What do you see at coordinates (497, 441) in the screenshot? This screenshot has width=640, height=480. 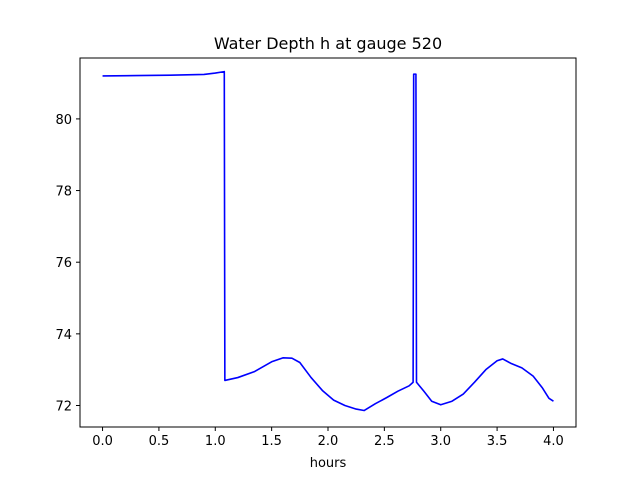 I see `x-tick-label: 3.5` at bounding box center [497, 441].